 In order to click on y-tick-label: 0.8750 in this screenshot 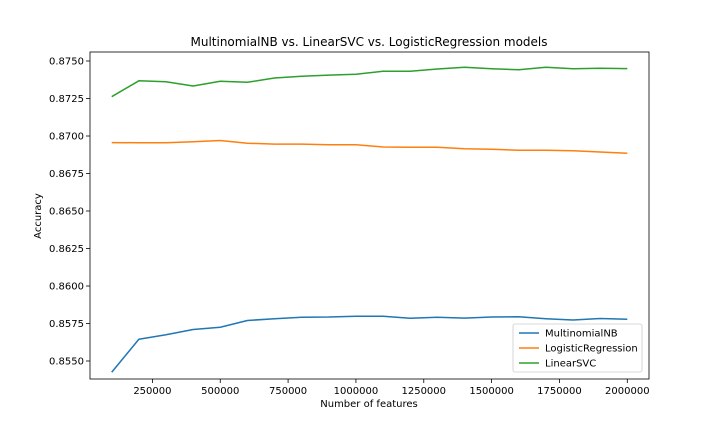, I will do `click(66, 62)`.